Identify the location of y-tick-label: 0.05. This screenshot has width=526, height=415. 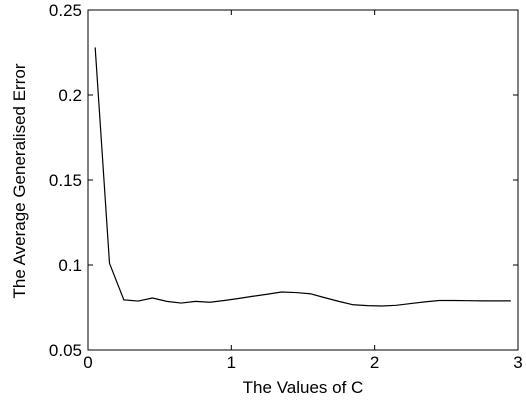
(65, 350).